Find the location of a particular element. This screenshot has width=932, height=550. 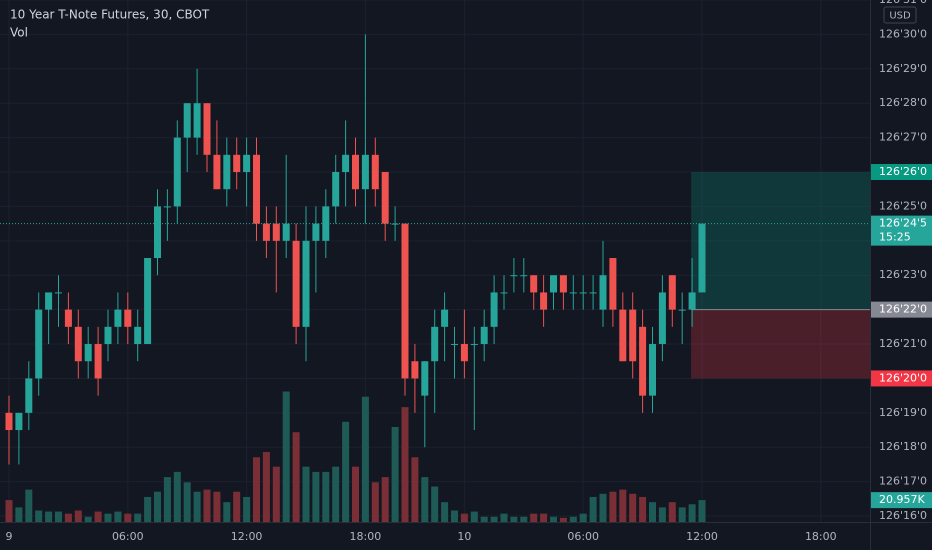

price-tick-label: 126'25'0 is located at coordinates (903, 205).